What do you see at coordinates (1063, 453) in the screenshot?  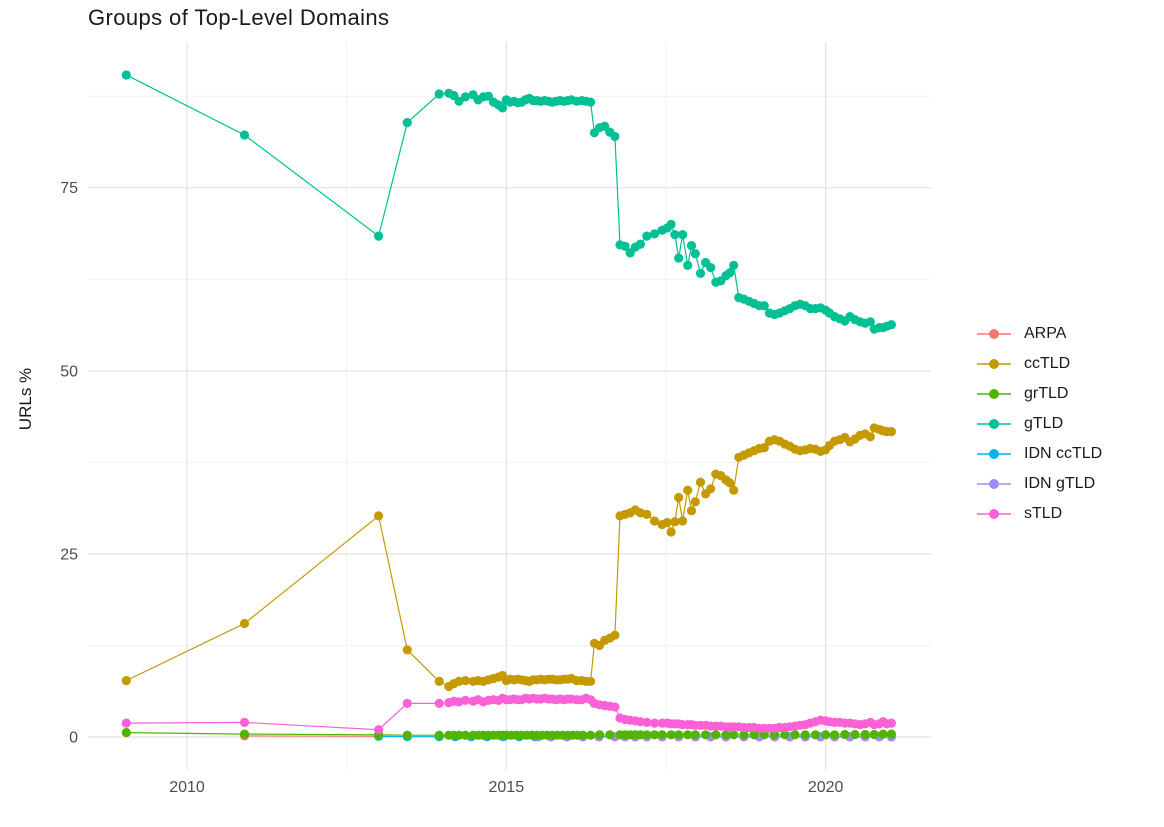 I see `legend-label: IDN ccTLD` at bounding box center [1063, 453].